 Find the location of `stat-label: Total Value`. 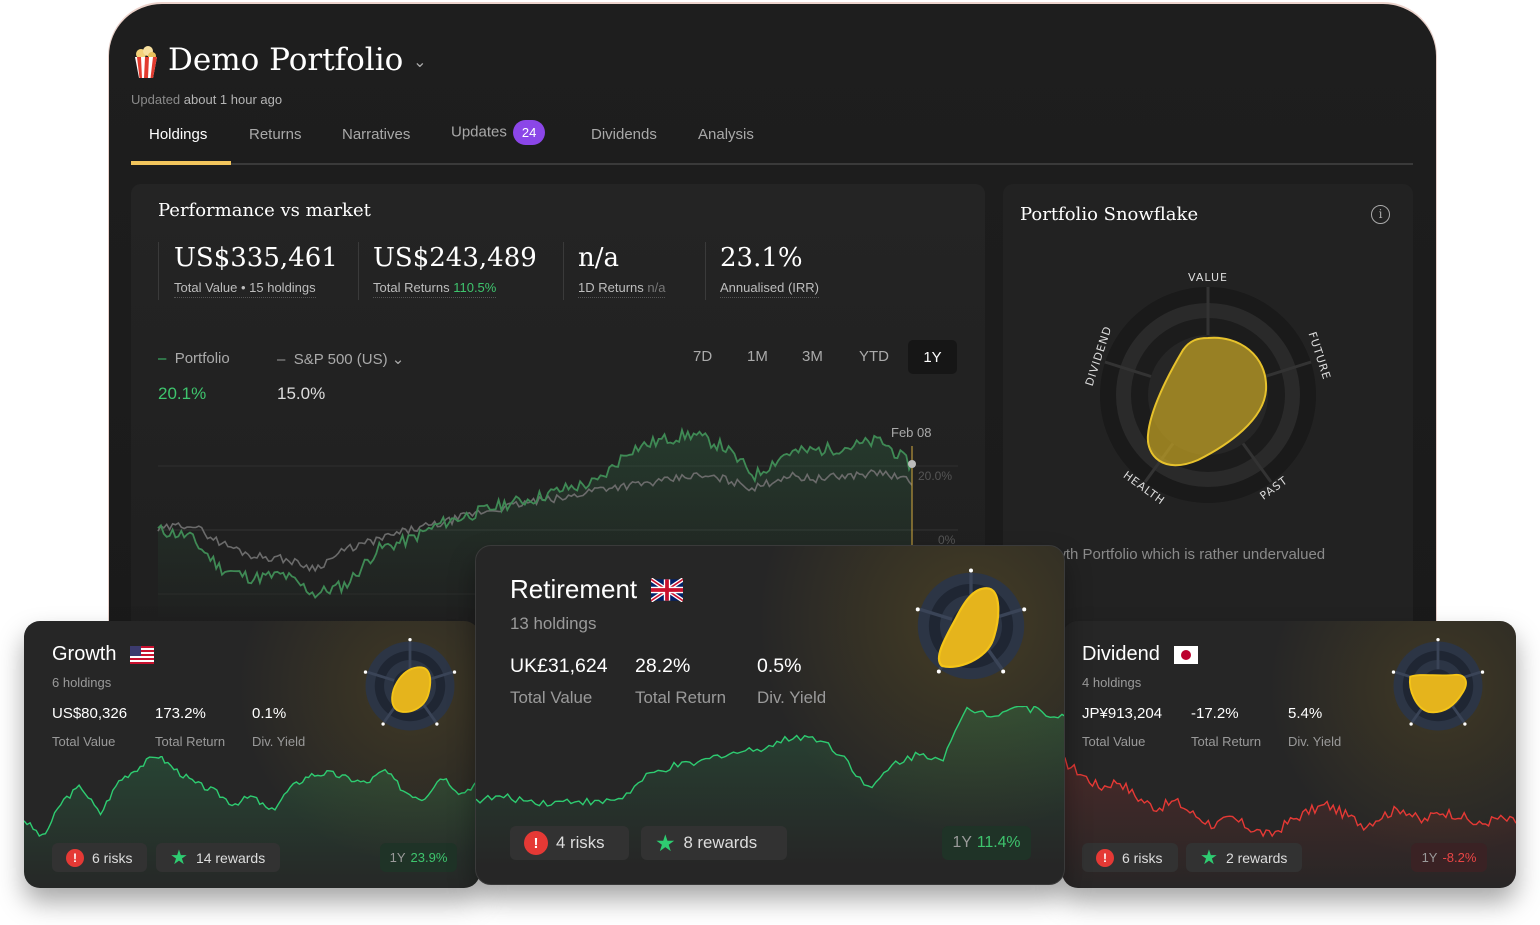

stat-label: Total Value is located at coordinates (206, 287).